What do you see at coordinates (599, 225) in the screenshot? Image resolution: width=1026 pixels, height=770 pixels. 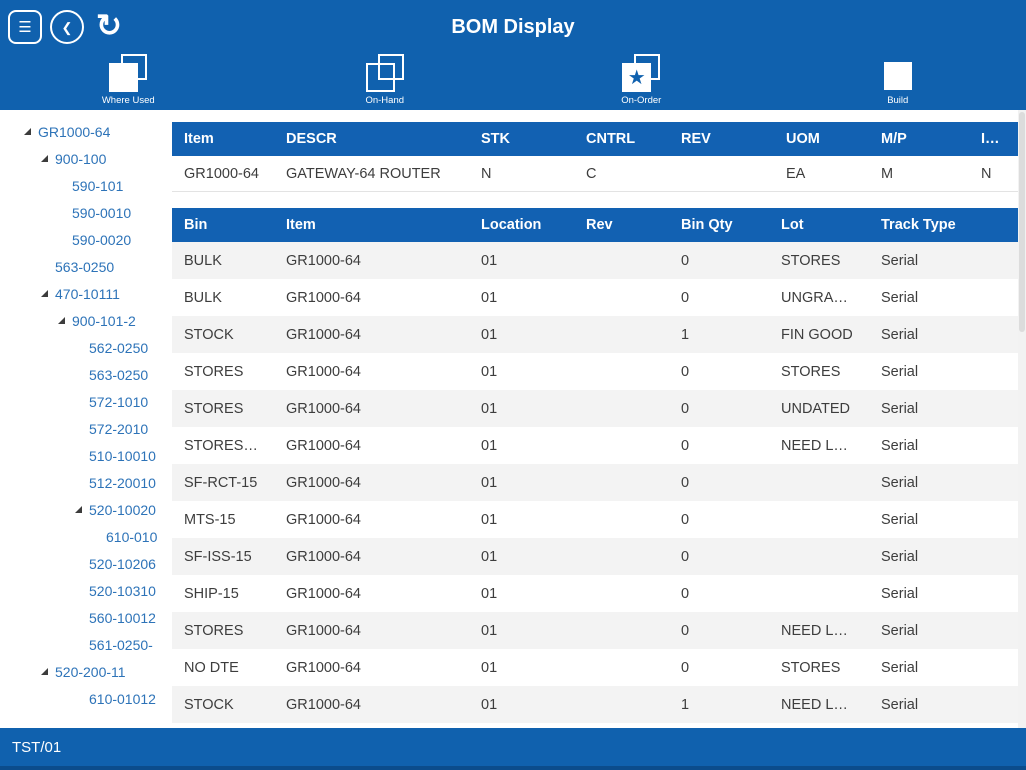 I see `column-header: Rev` at bounding box center [599, 225].